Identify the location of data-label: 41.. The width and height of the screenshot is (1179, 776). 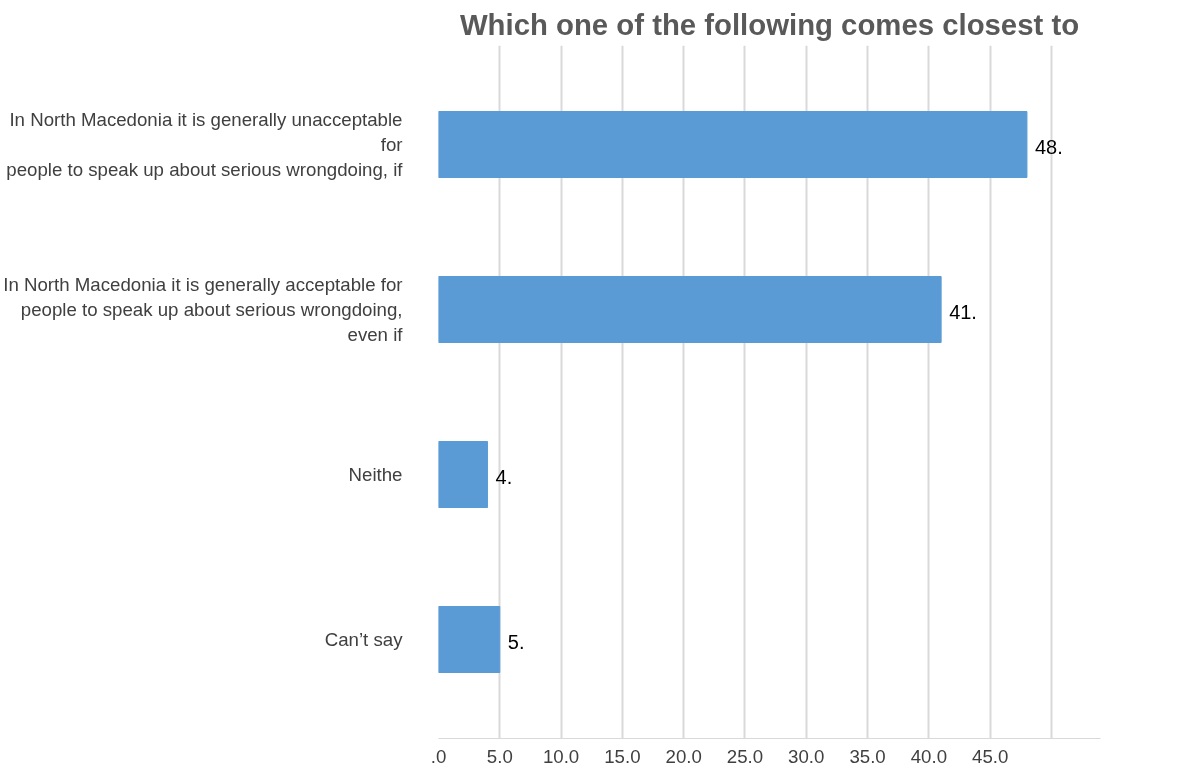
(963, 311).